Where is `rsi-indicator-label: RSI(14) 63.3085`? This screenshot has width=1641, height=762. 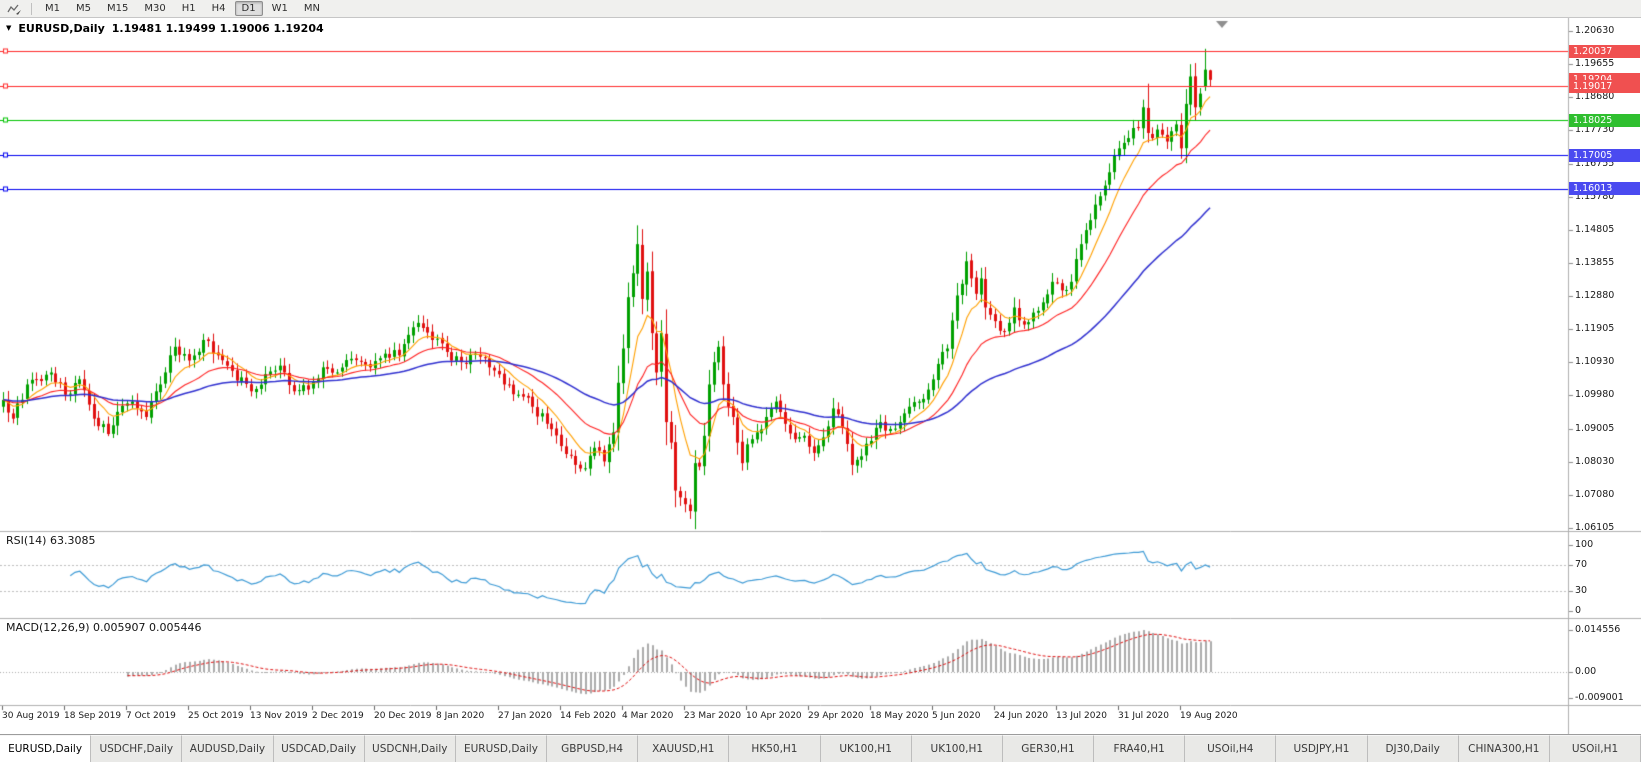 rsi-indicator-label: RSI(14) 63.3085 is located at coordinates (50, 540).